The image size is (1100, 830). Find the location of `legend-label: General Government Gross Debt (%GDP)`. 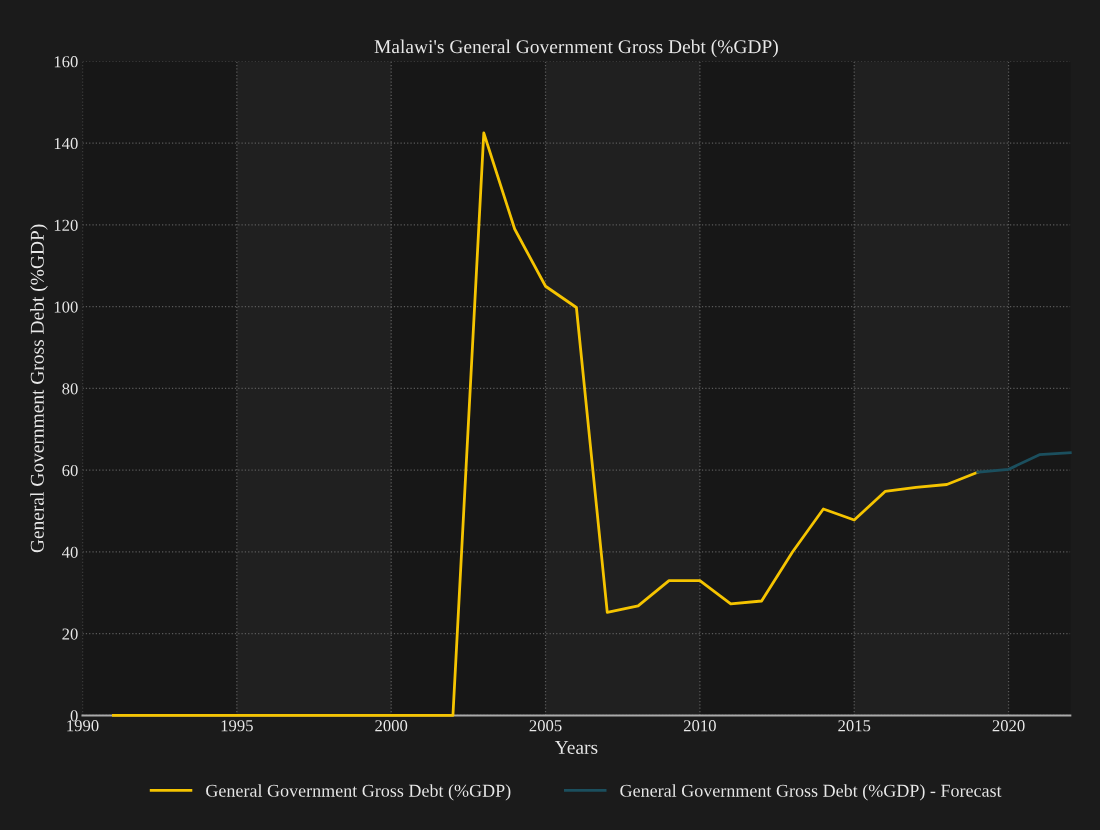

legend-label: General Government Gross Debt (%GDP) is located at coordinates (358, 792).